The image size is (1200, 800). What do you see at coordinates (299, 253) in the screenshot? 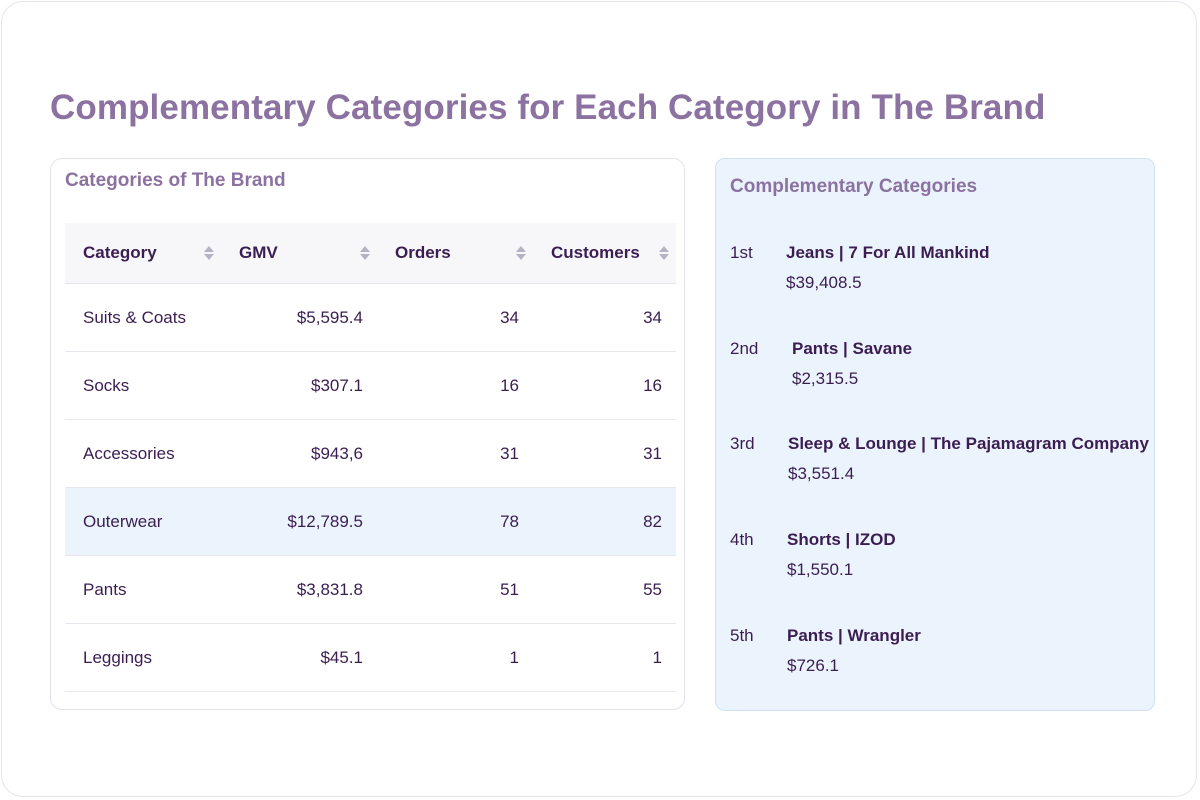
I see `column-header-gmv: GMV` at bounding box center [299, 253].